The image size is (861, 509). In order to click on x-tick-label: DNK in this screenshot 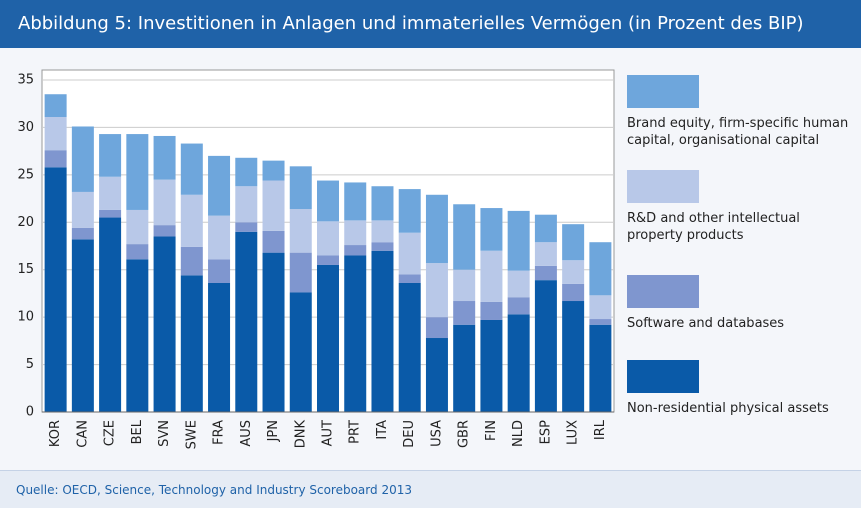, I will do `click(300, 434)`.